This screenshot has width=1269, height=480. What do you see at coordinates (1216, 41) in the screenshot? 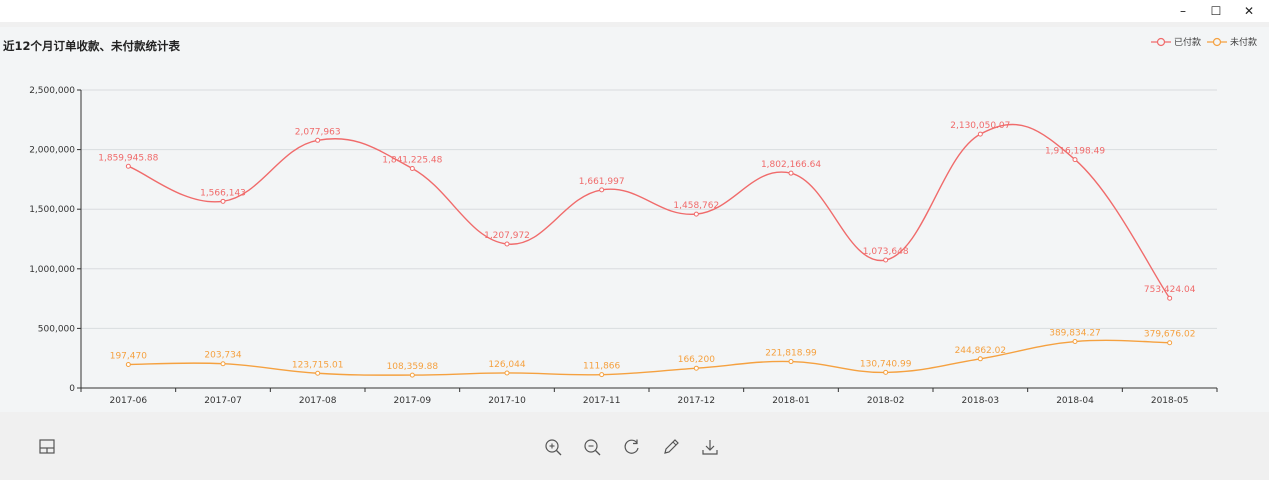
I see `legend-symbol-unpaid` at bounding box center [1216, 41].